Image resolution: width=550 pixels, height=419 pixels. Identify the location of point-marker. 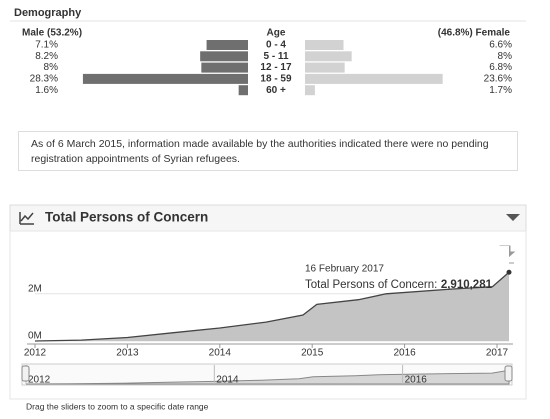
(509, 272).